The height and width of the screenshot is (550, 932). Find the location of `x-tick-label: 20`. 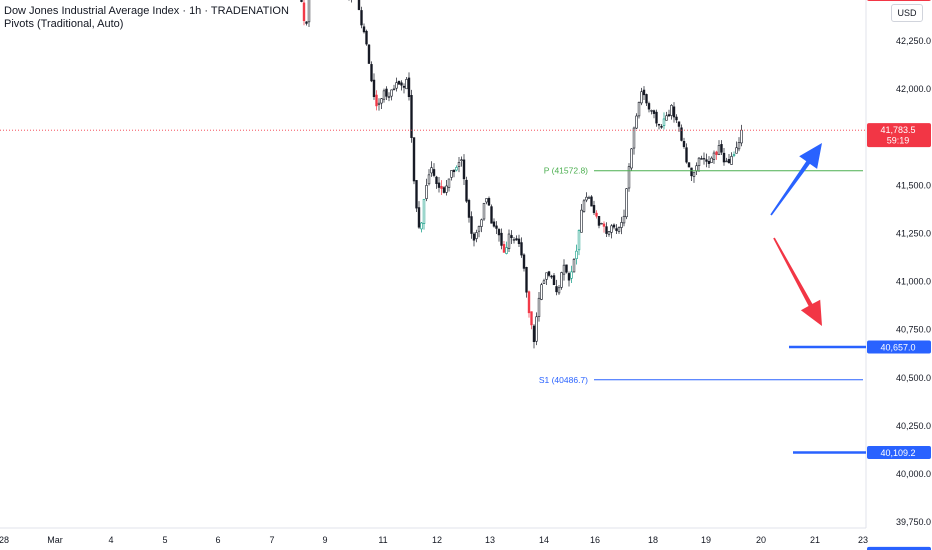

x-tick-label: 20 is located at coordinates (761, 540).